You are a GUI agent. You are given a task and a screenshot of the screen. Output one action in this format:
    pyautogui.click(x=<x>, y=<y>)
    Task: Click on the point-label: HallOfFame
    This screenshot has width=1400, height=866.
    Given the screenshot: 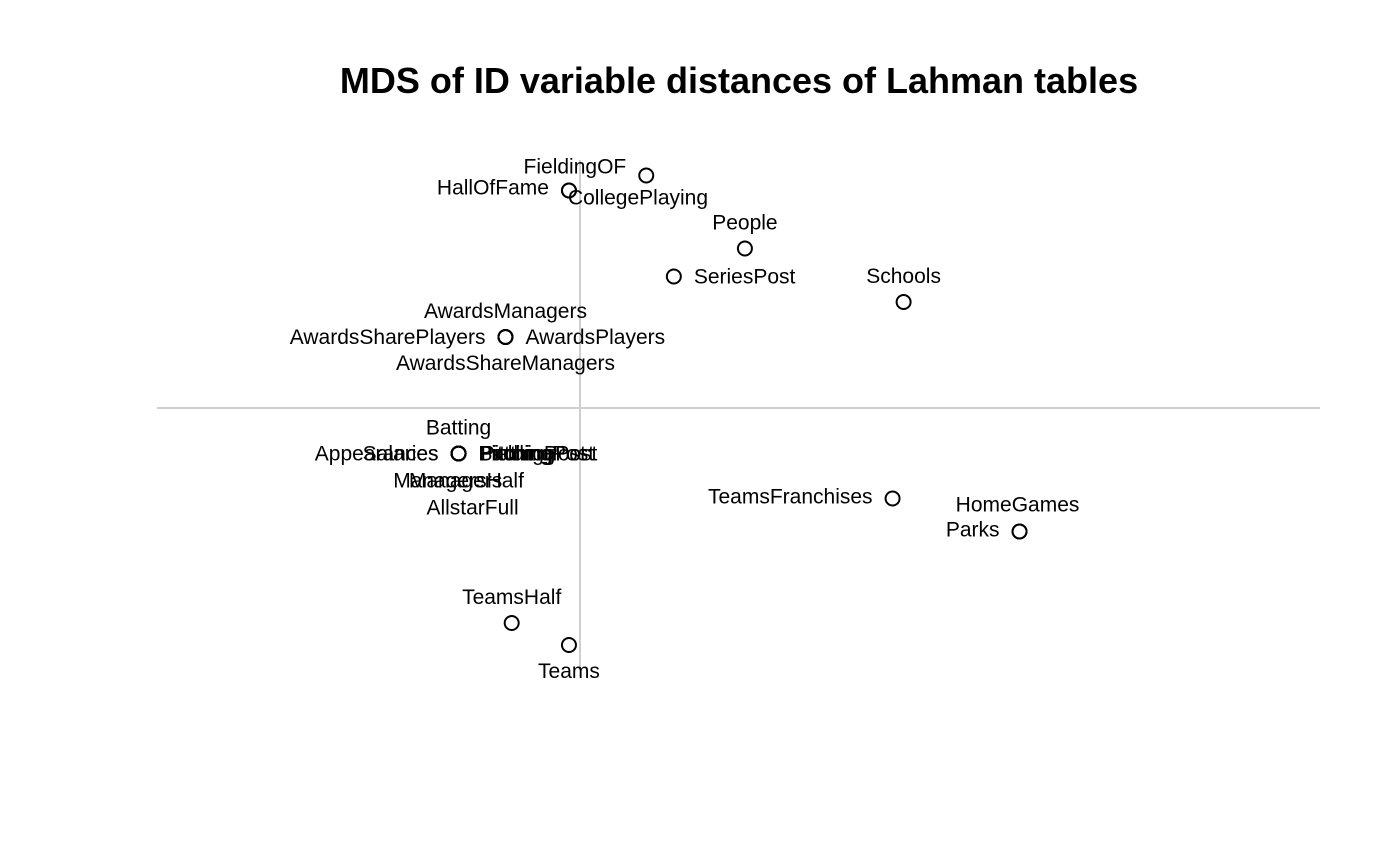 What is the action you would take?
    pyautogui.click(x=493, y=188)
    